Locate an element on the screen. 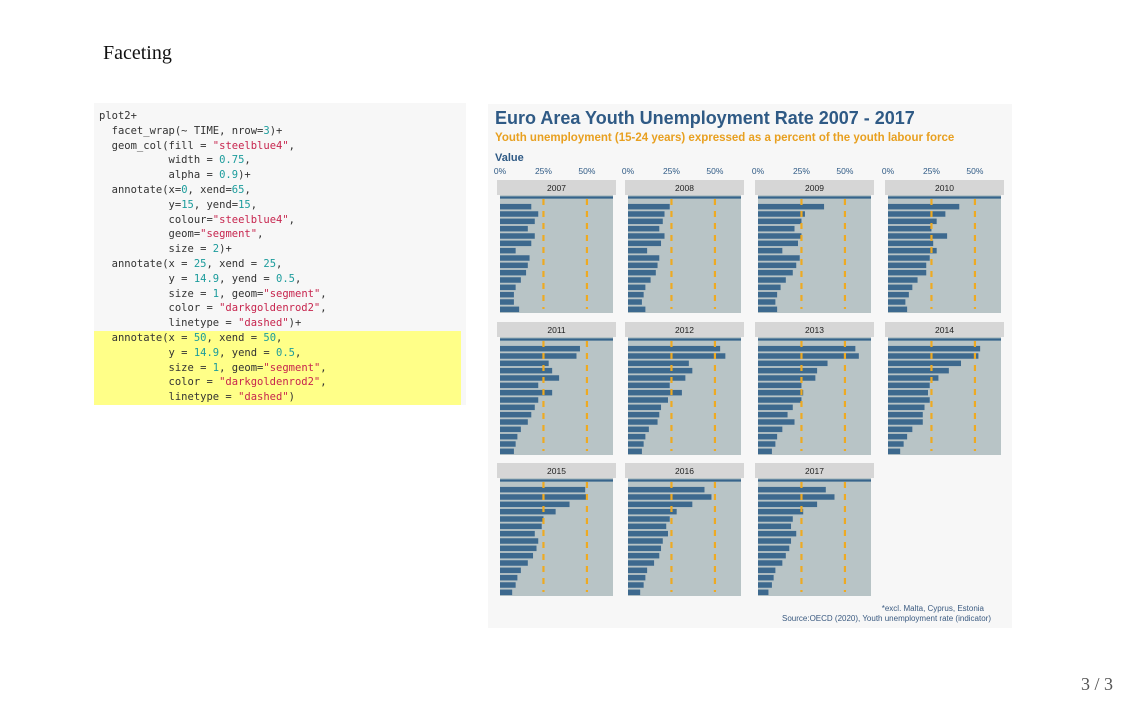  code-token: ) is located at coordinates (291, 397).